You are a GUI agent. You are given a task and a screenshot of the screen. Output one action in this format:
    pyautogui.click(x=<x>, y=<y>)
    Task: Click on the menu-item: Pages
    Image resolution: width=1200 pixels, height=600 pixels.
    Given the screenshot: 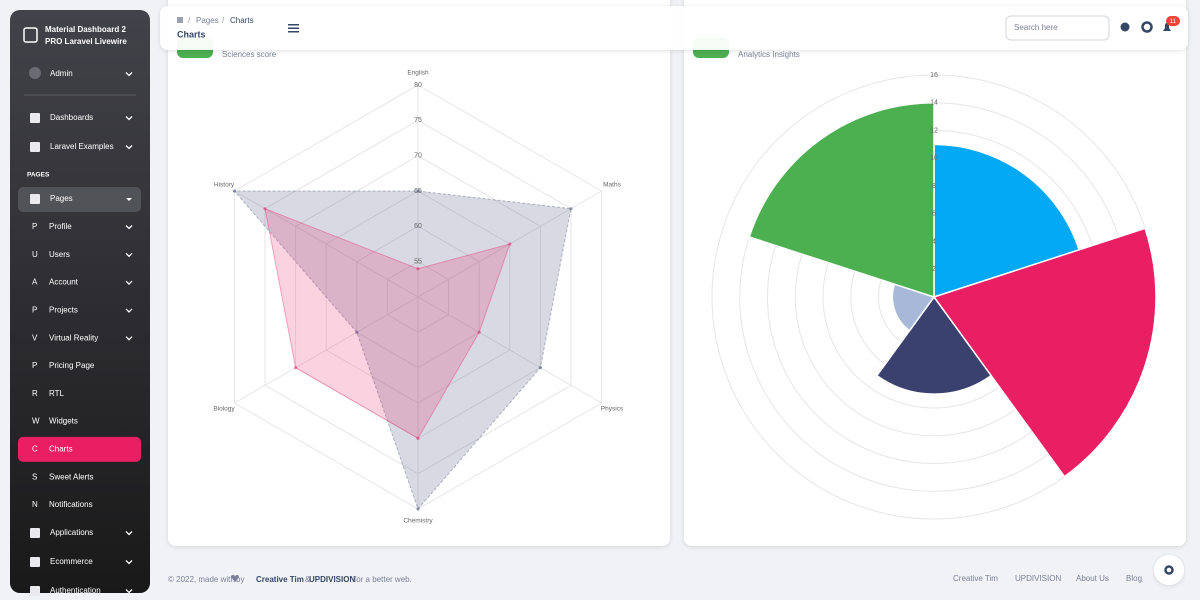 What is the action you would take?
    pyautogui.click(x=61, y=198)
    